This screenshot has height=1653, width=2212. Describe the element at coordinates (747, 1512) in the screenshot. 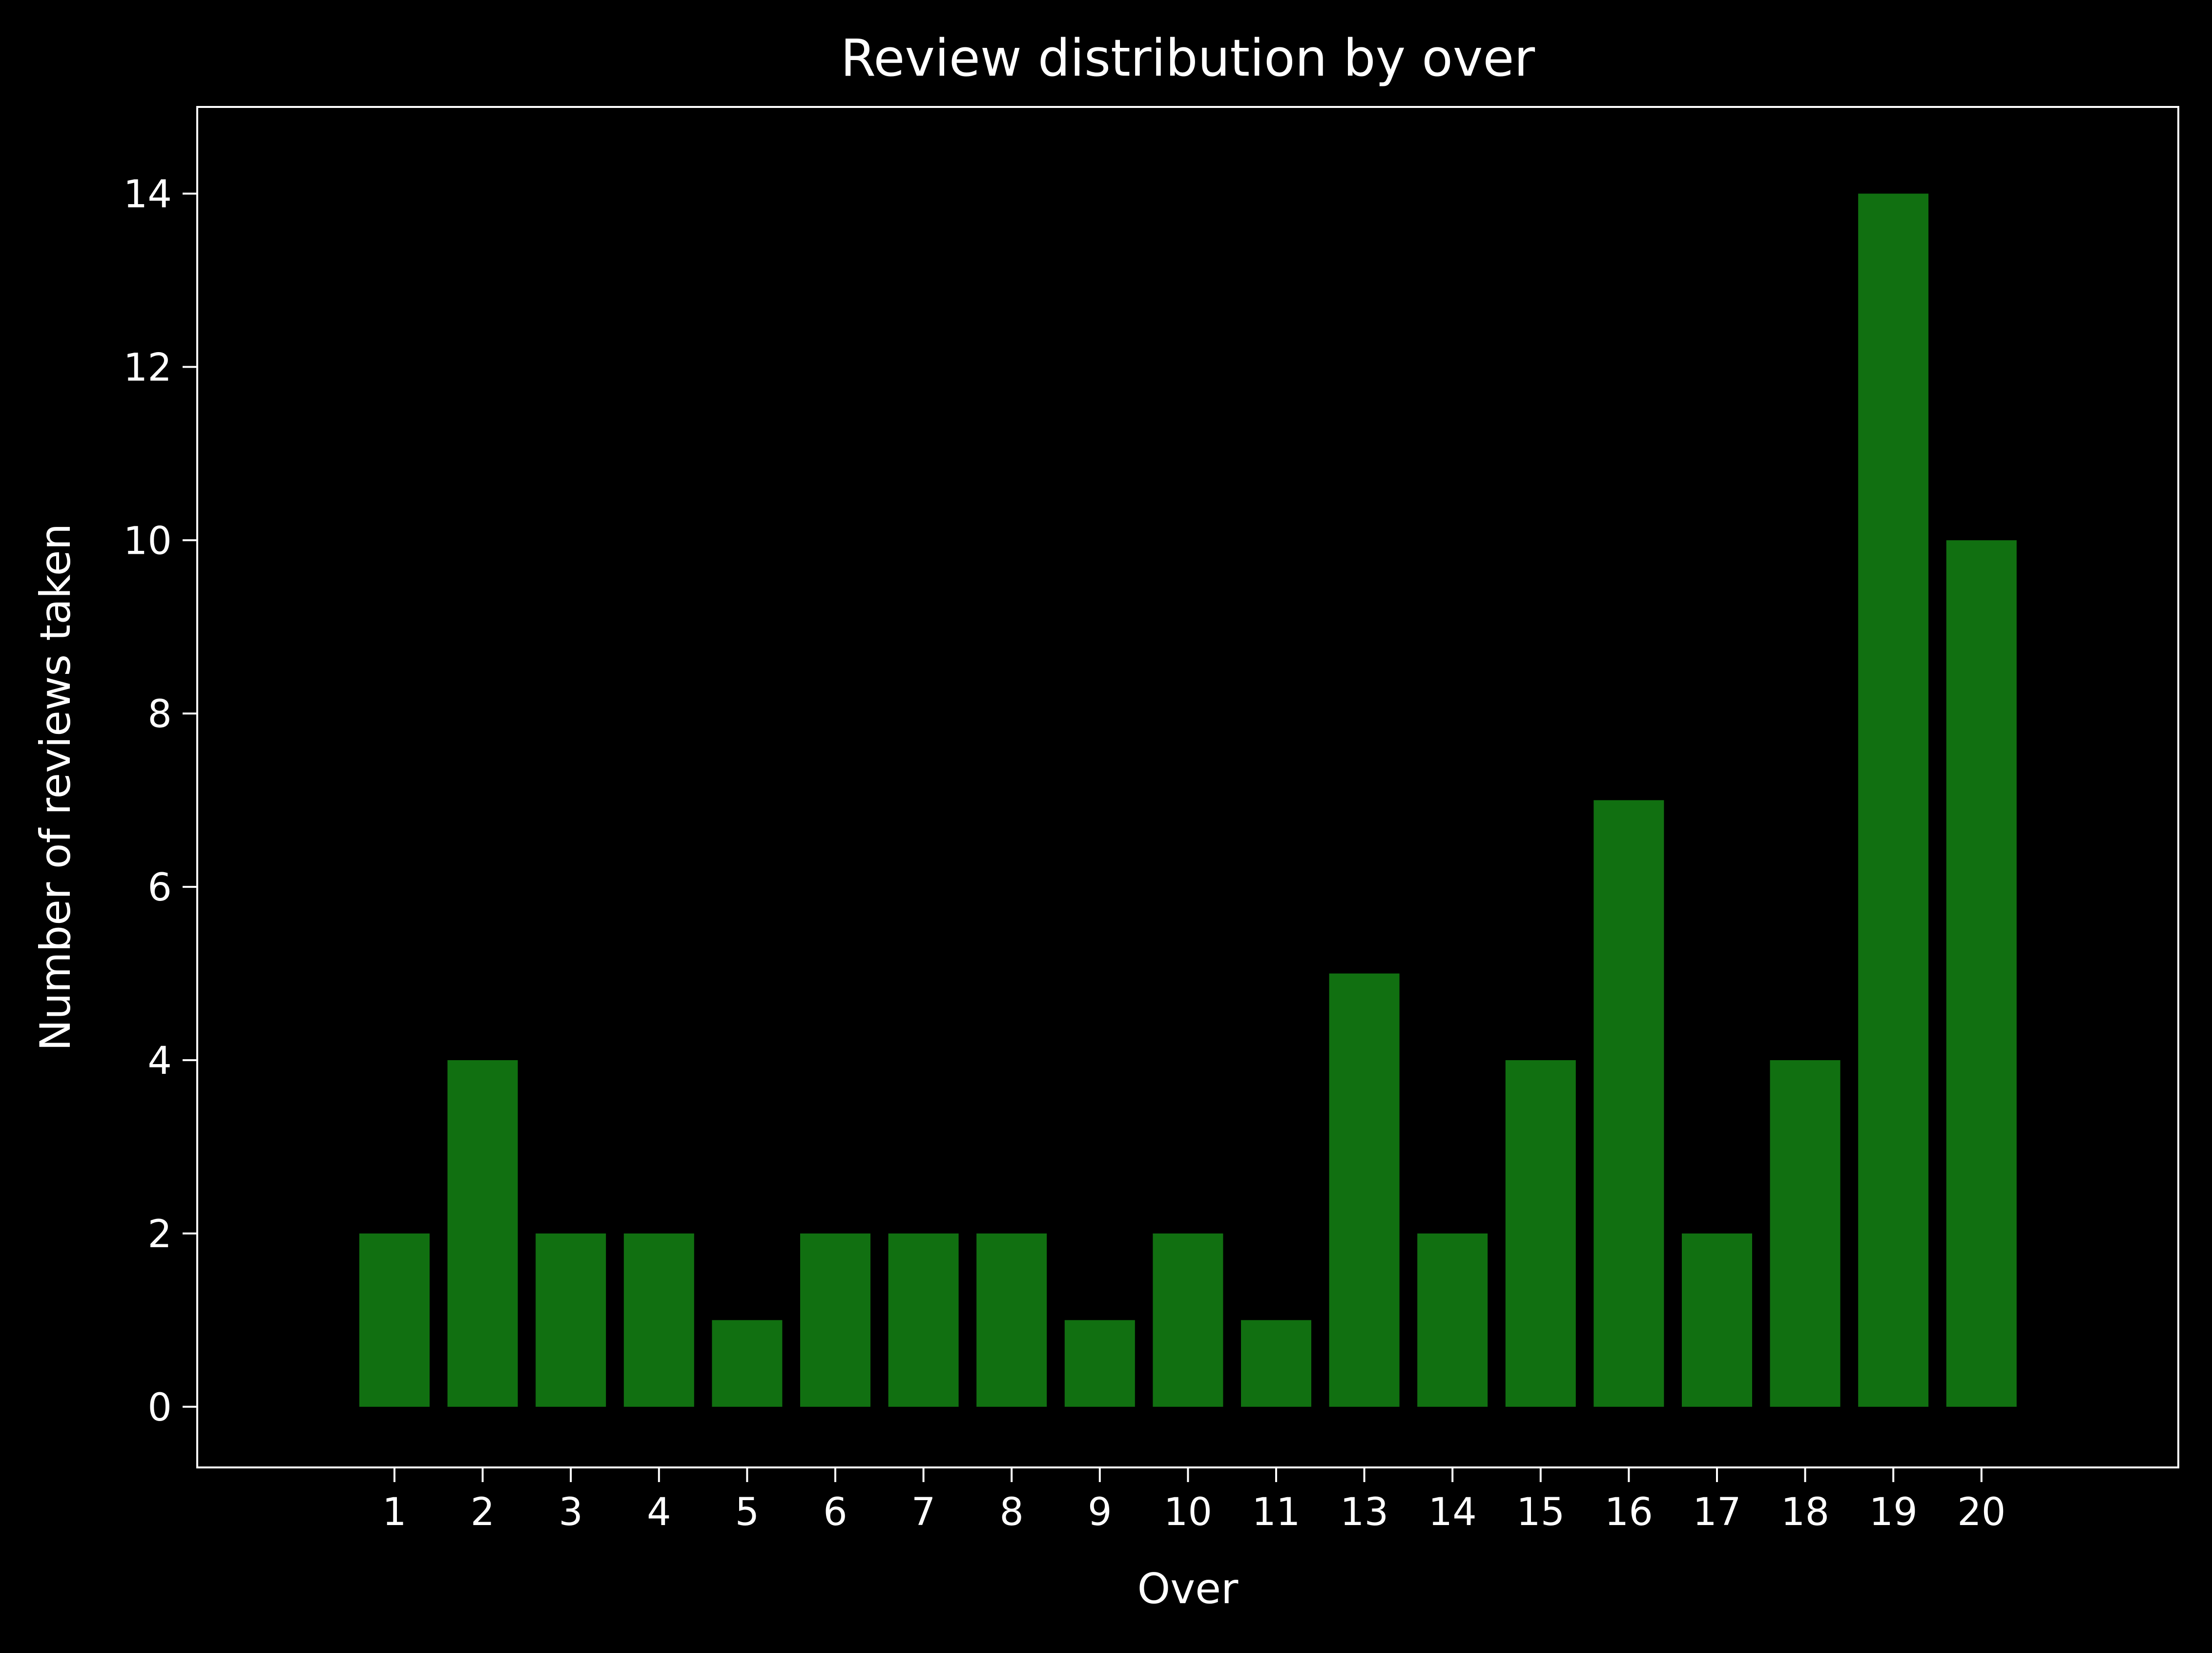

I see `x-tick-label: 5` at that location.